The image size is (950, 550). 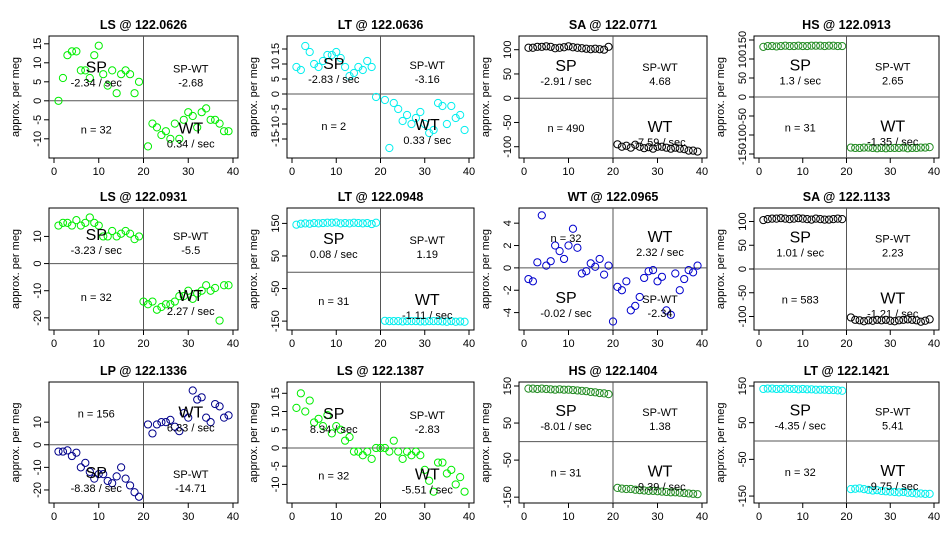 What do you see at coordinates (54, 172) in the screenshot?
I see `x-tick-label: 0` at bounding box center [54, 172].